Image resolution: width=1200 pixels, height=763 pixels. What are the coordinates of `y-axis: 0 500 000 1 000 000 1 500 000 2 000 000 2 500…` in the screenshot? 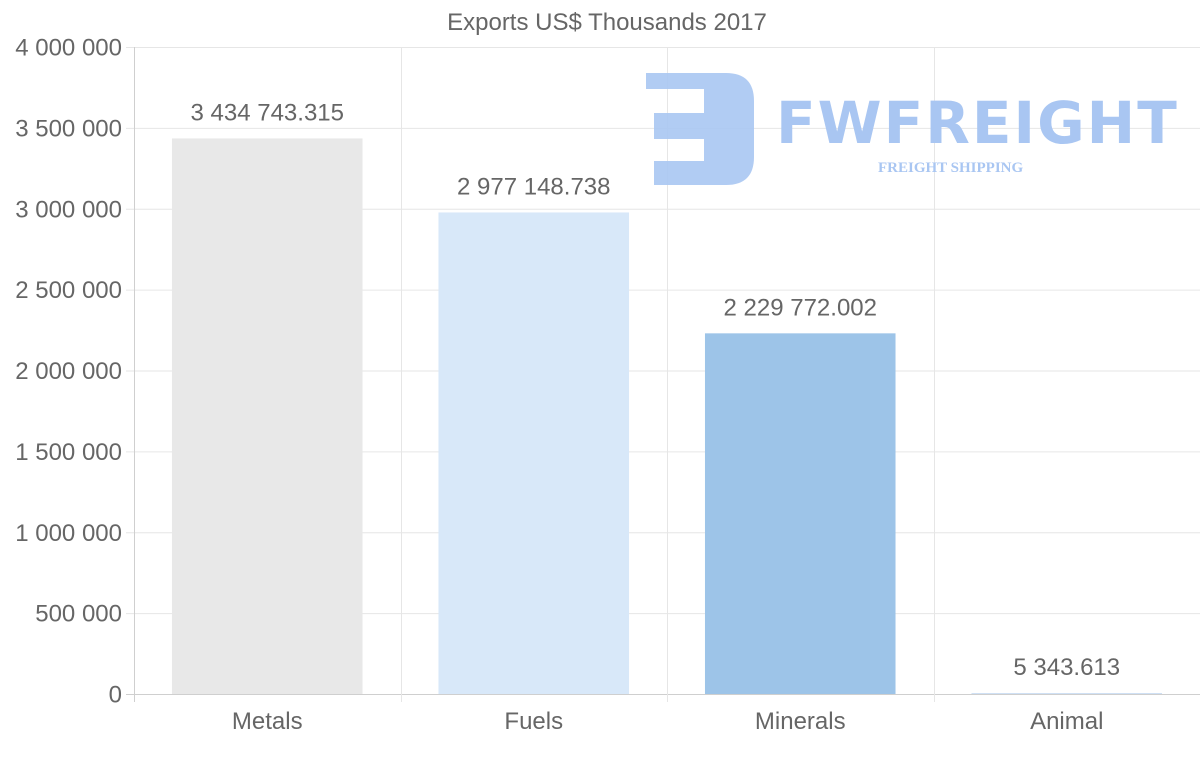 It's located at (68, 372).